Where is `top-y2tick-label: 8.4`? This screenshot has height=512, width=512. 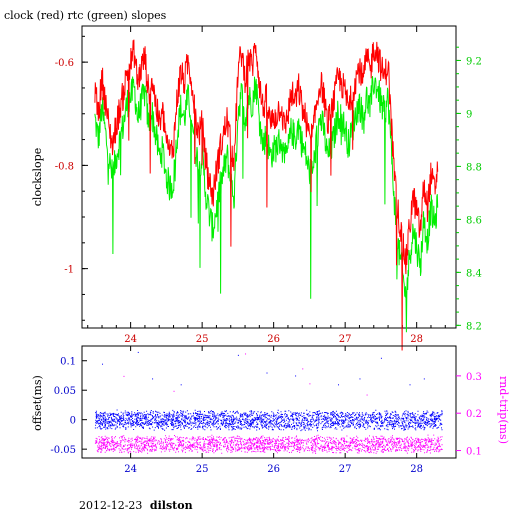 top-y2tick-label: 8.4 is located at coordinates (474, 273).